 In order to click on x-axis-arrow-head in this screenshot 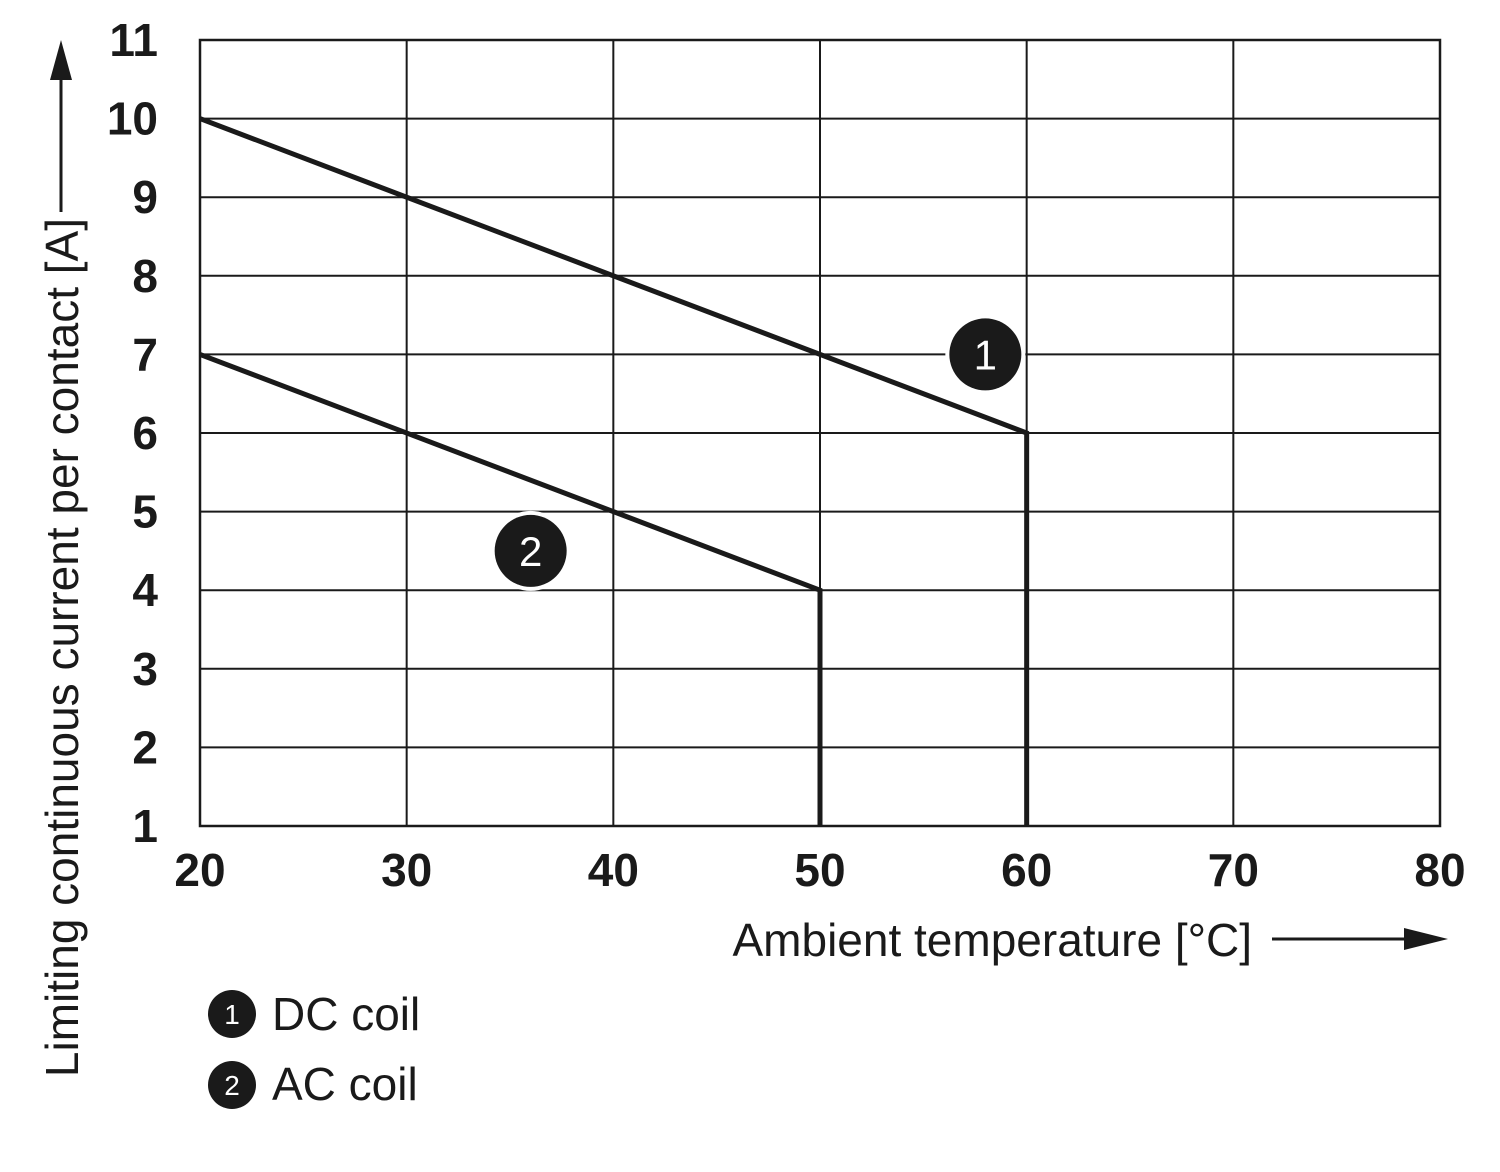, I will do `click(1426, 939)`.